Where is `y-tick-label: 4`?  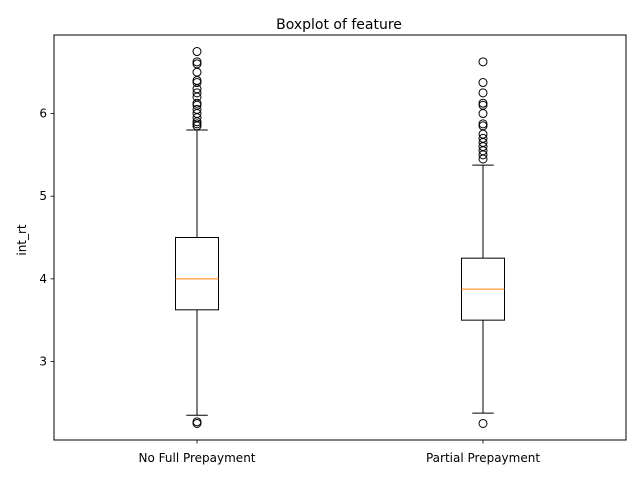 y-tick-label: 4 is located at coordinates (43, 279).